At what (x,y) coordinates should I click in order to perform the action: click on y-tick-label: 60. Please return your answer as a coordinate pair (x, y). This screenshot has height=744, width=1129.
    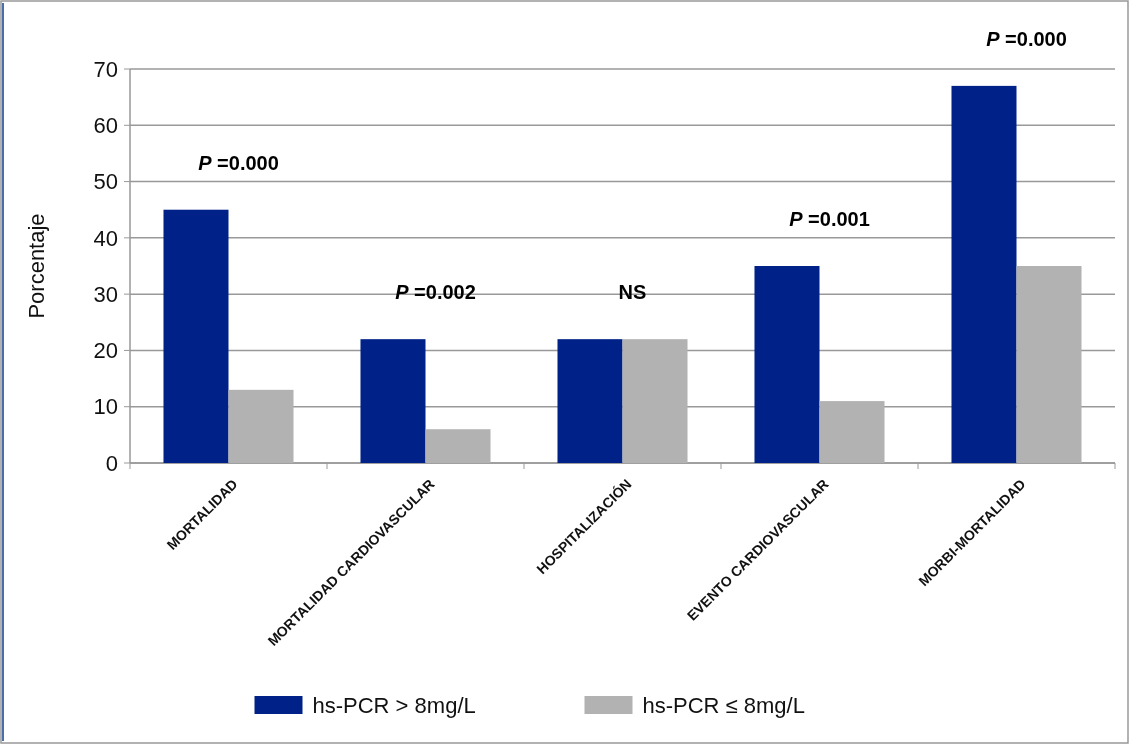
    Looking at the image, I should click on (105, 125).